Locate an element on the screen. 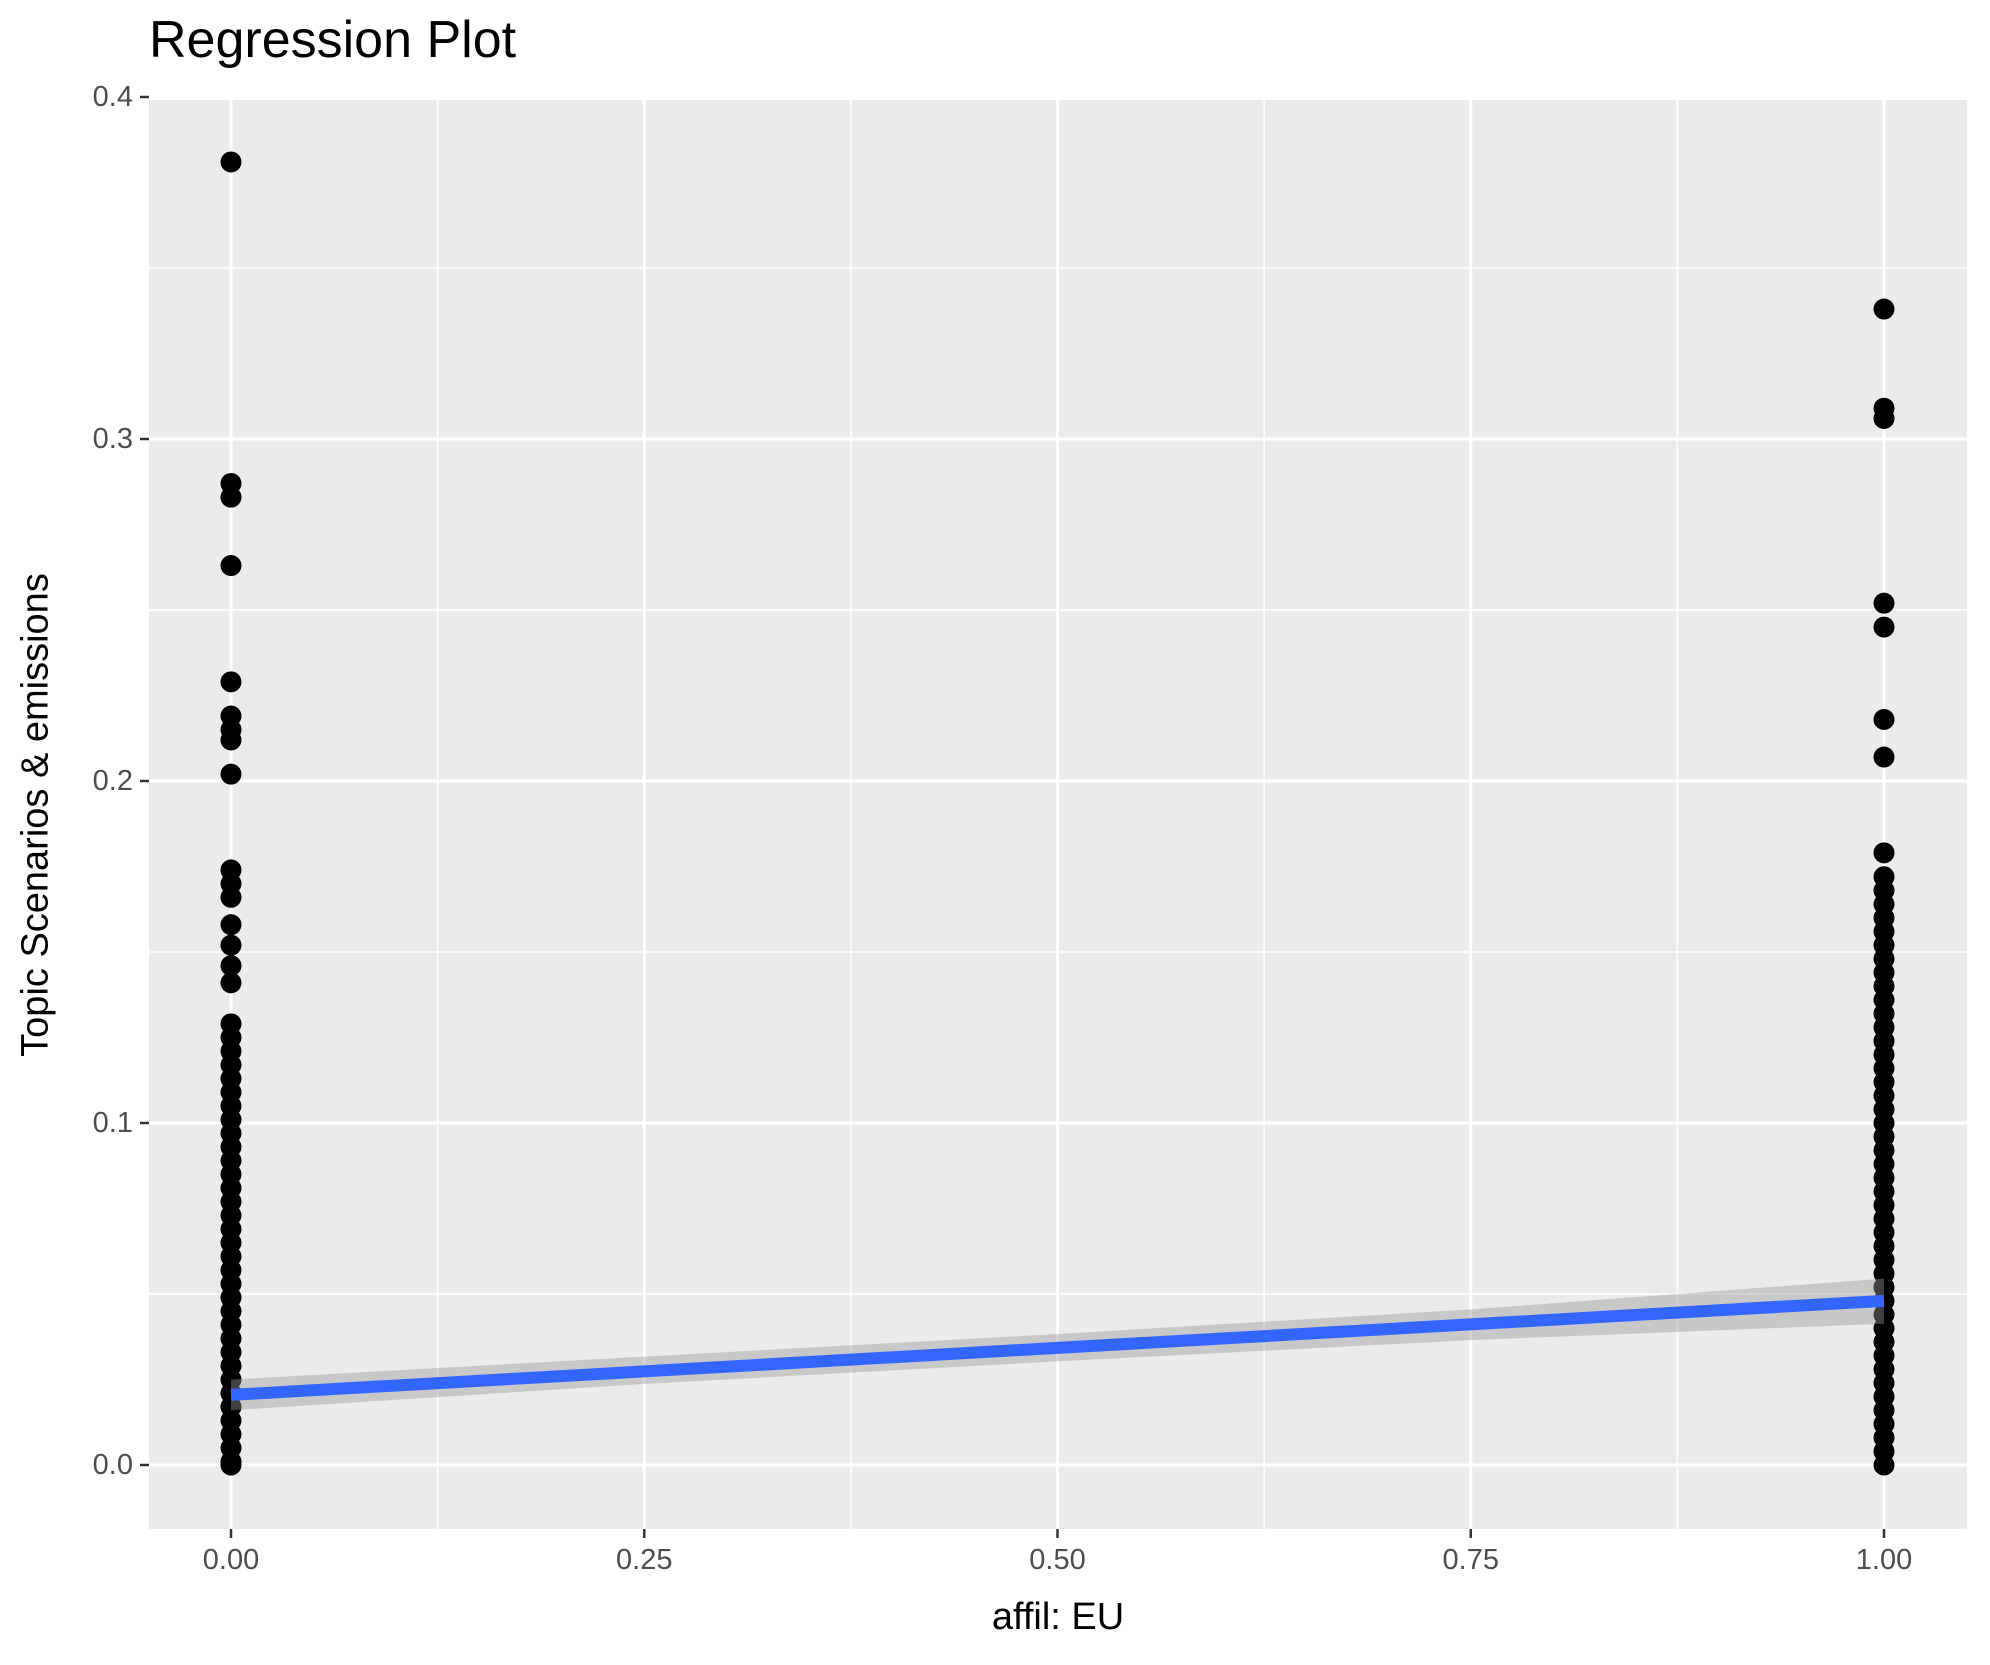 The image size is (1990, 1665). y-axis-title: Topic Scenarios & emissions is located at coordinates (35, 815).